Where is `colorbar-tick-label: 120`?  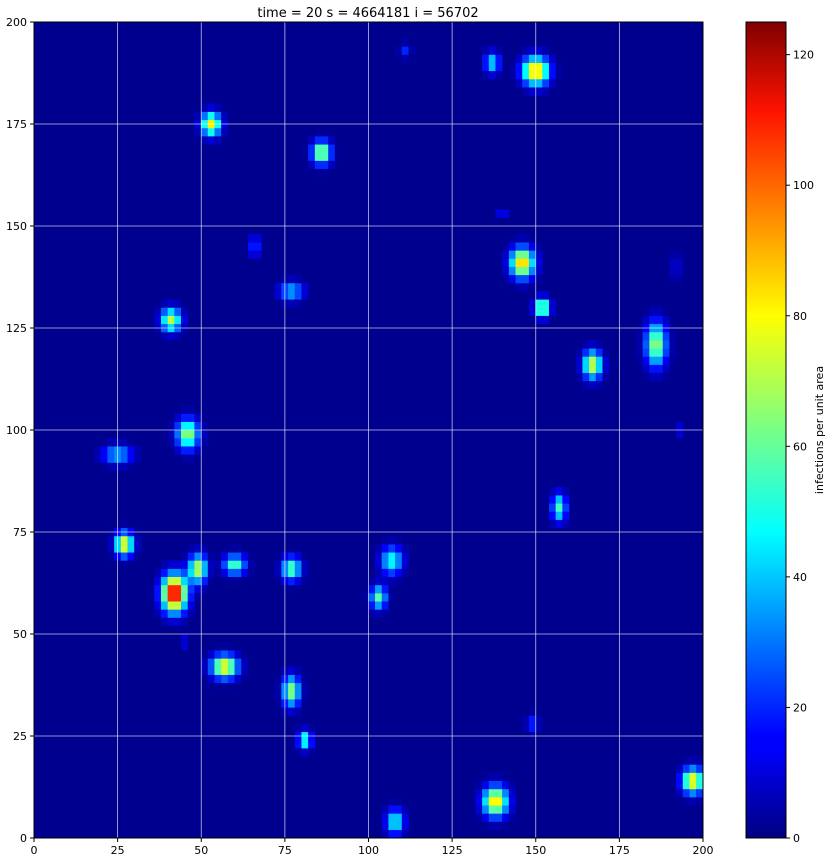
colorbar-tick-label: 120 is located at coordinates (803, 55).